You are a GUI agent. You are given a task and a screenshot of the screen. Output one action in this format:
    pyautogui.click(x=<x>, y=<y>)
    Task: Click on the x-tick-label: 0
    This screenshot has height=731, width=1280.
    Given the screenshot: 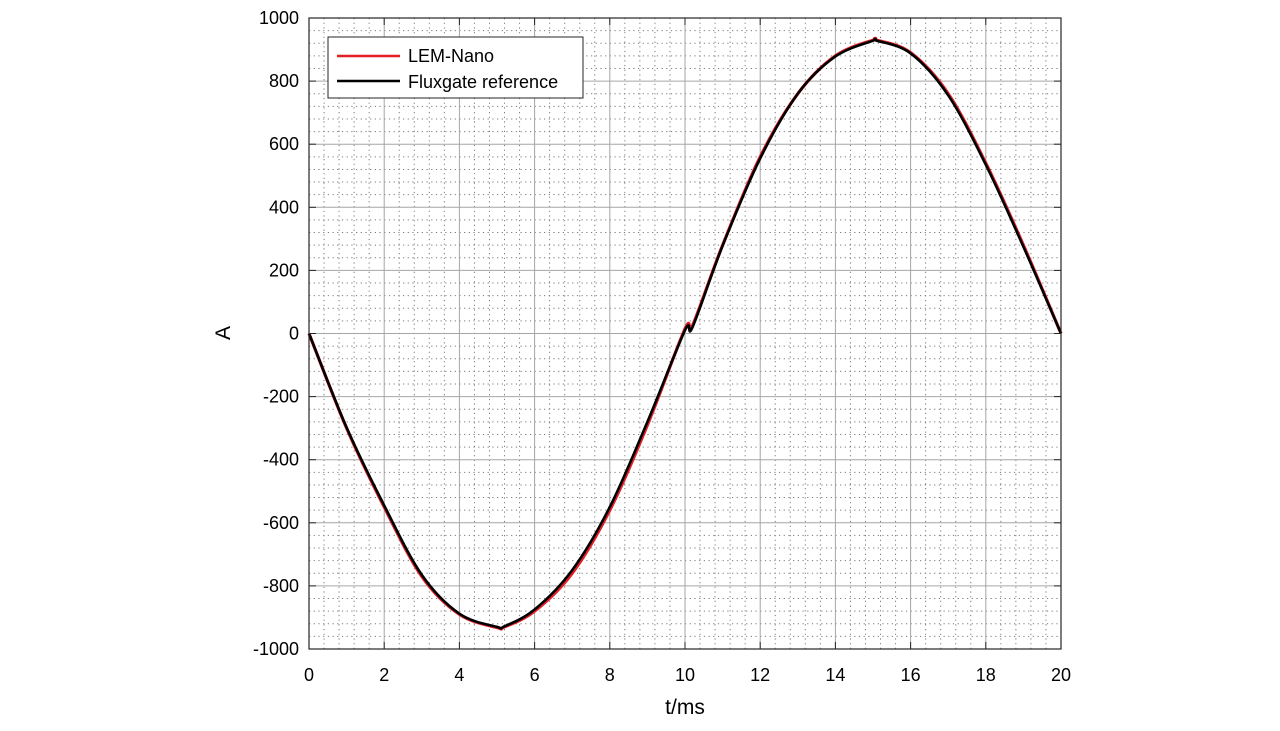 What is the action you would take?
    pyautogui.click(x=309, y=675)
    